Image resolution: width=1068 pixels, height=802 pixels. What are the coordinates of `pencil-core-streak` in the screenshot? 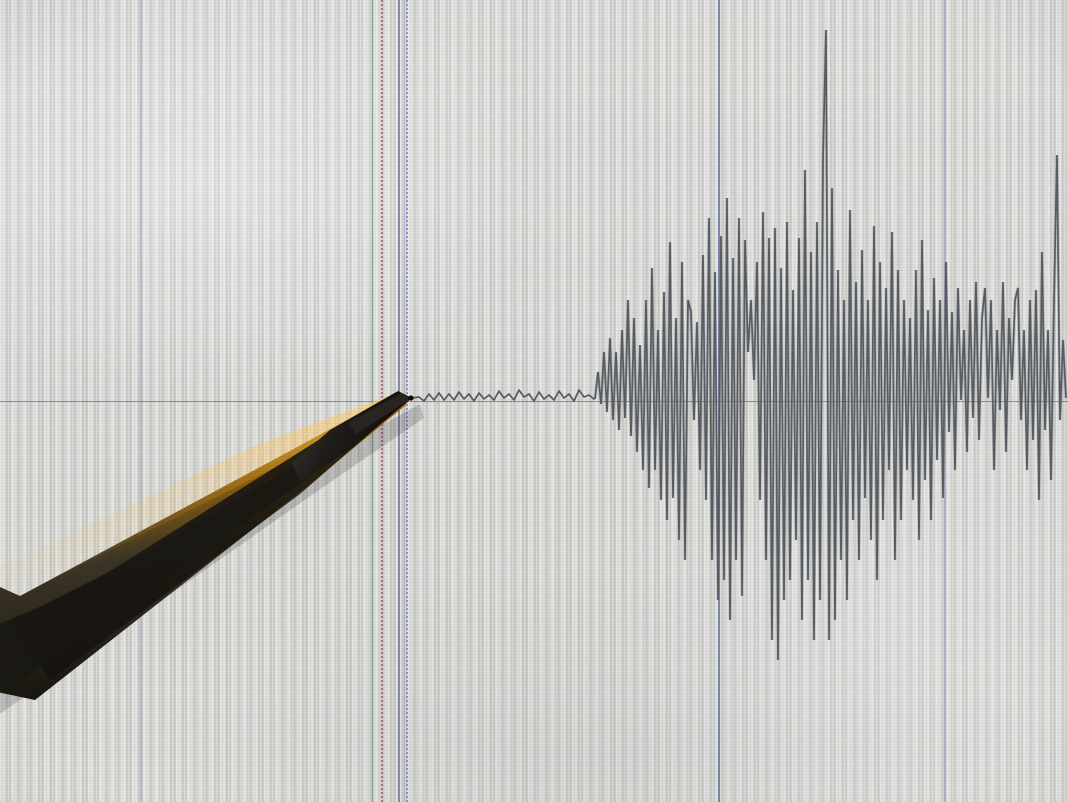 It's located at (193, 551).